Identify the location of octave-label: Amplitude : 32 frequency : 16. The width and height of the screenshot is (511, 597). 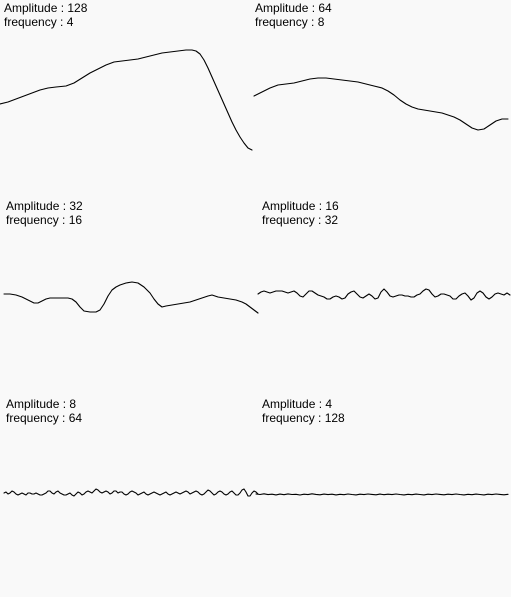
(44, 213).